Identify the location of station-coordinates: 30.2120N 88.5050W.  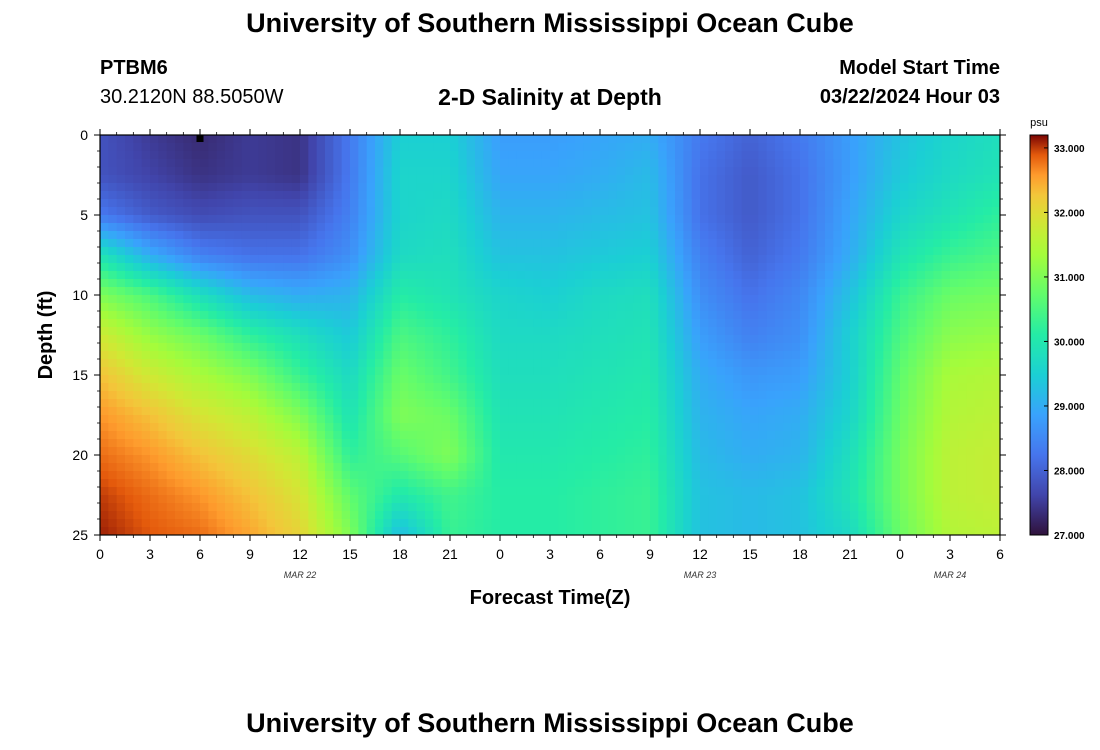
(192, 97).